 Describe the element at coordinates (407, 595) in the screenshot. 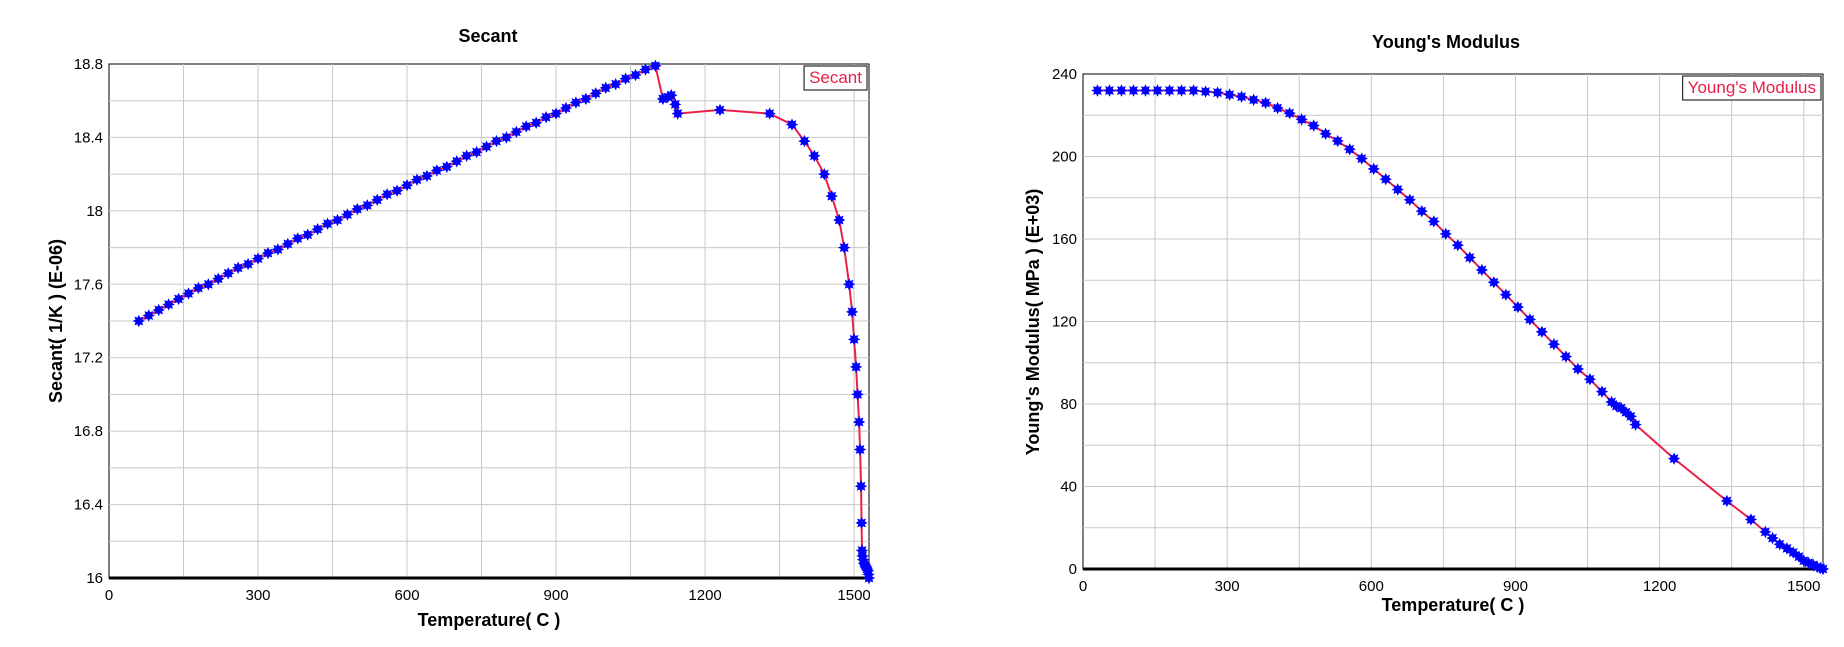

I see `secant-x-tick-label: 600` at that location.